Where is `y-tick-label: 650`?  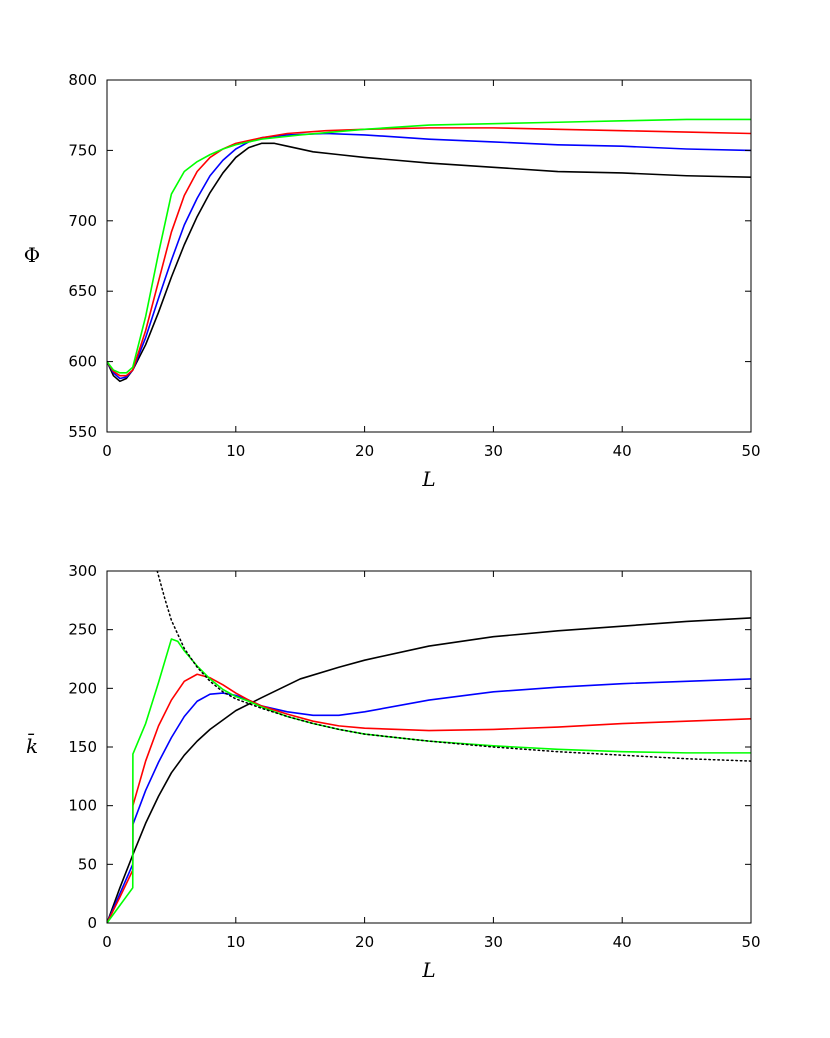 y-tick-label: 650 is located at coordinates (82, 291).